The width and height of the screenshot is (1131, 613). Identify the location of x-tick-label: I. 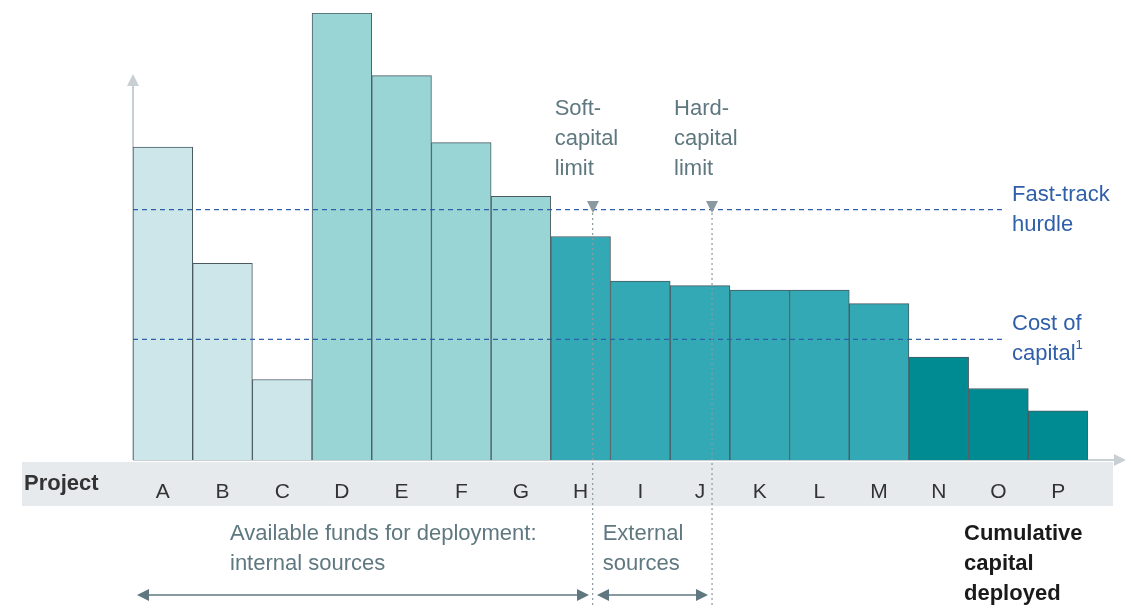
(640, 491).